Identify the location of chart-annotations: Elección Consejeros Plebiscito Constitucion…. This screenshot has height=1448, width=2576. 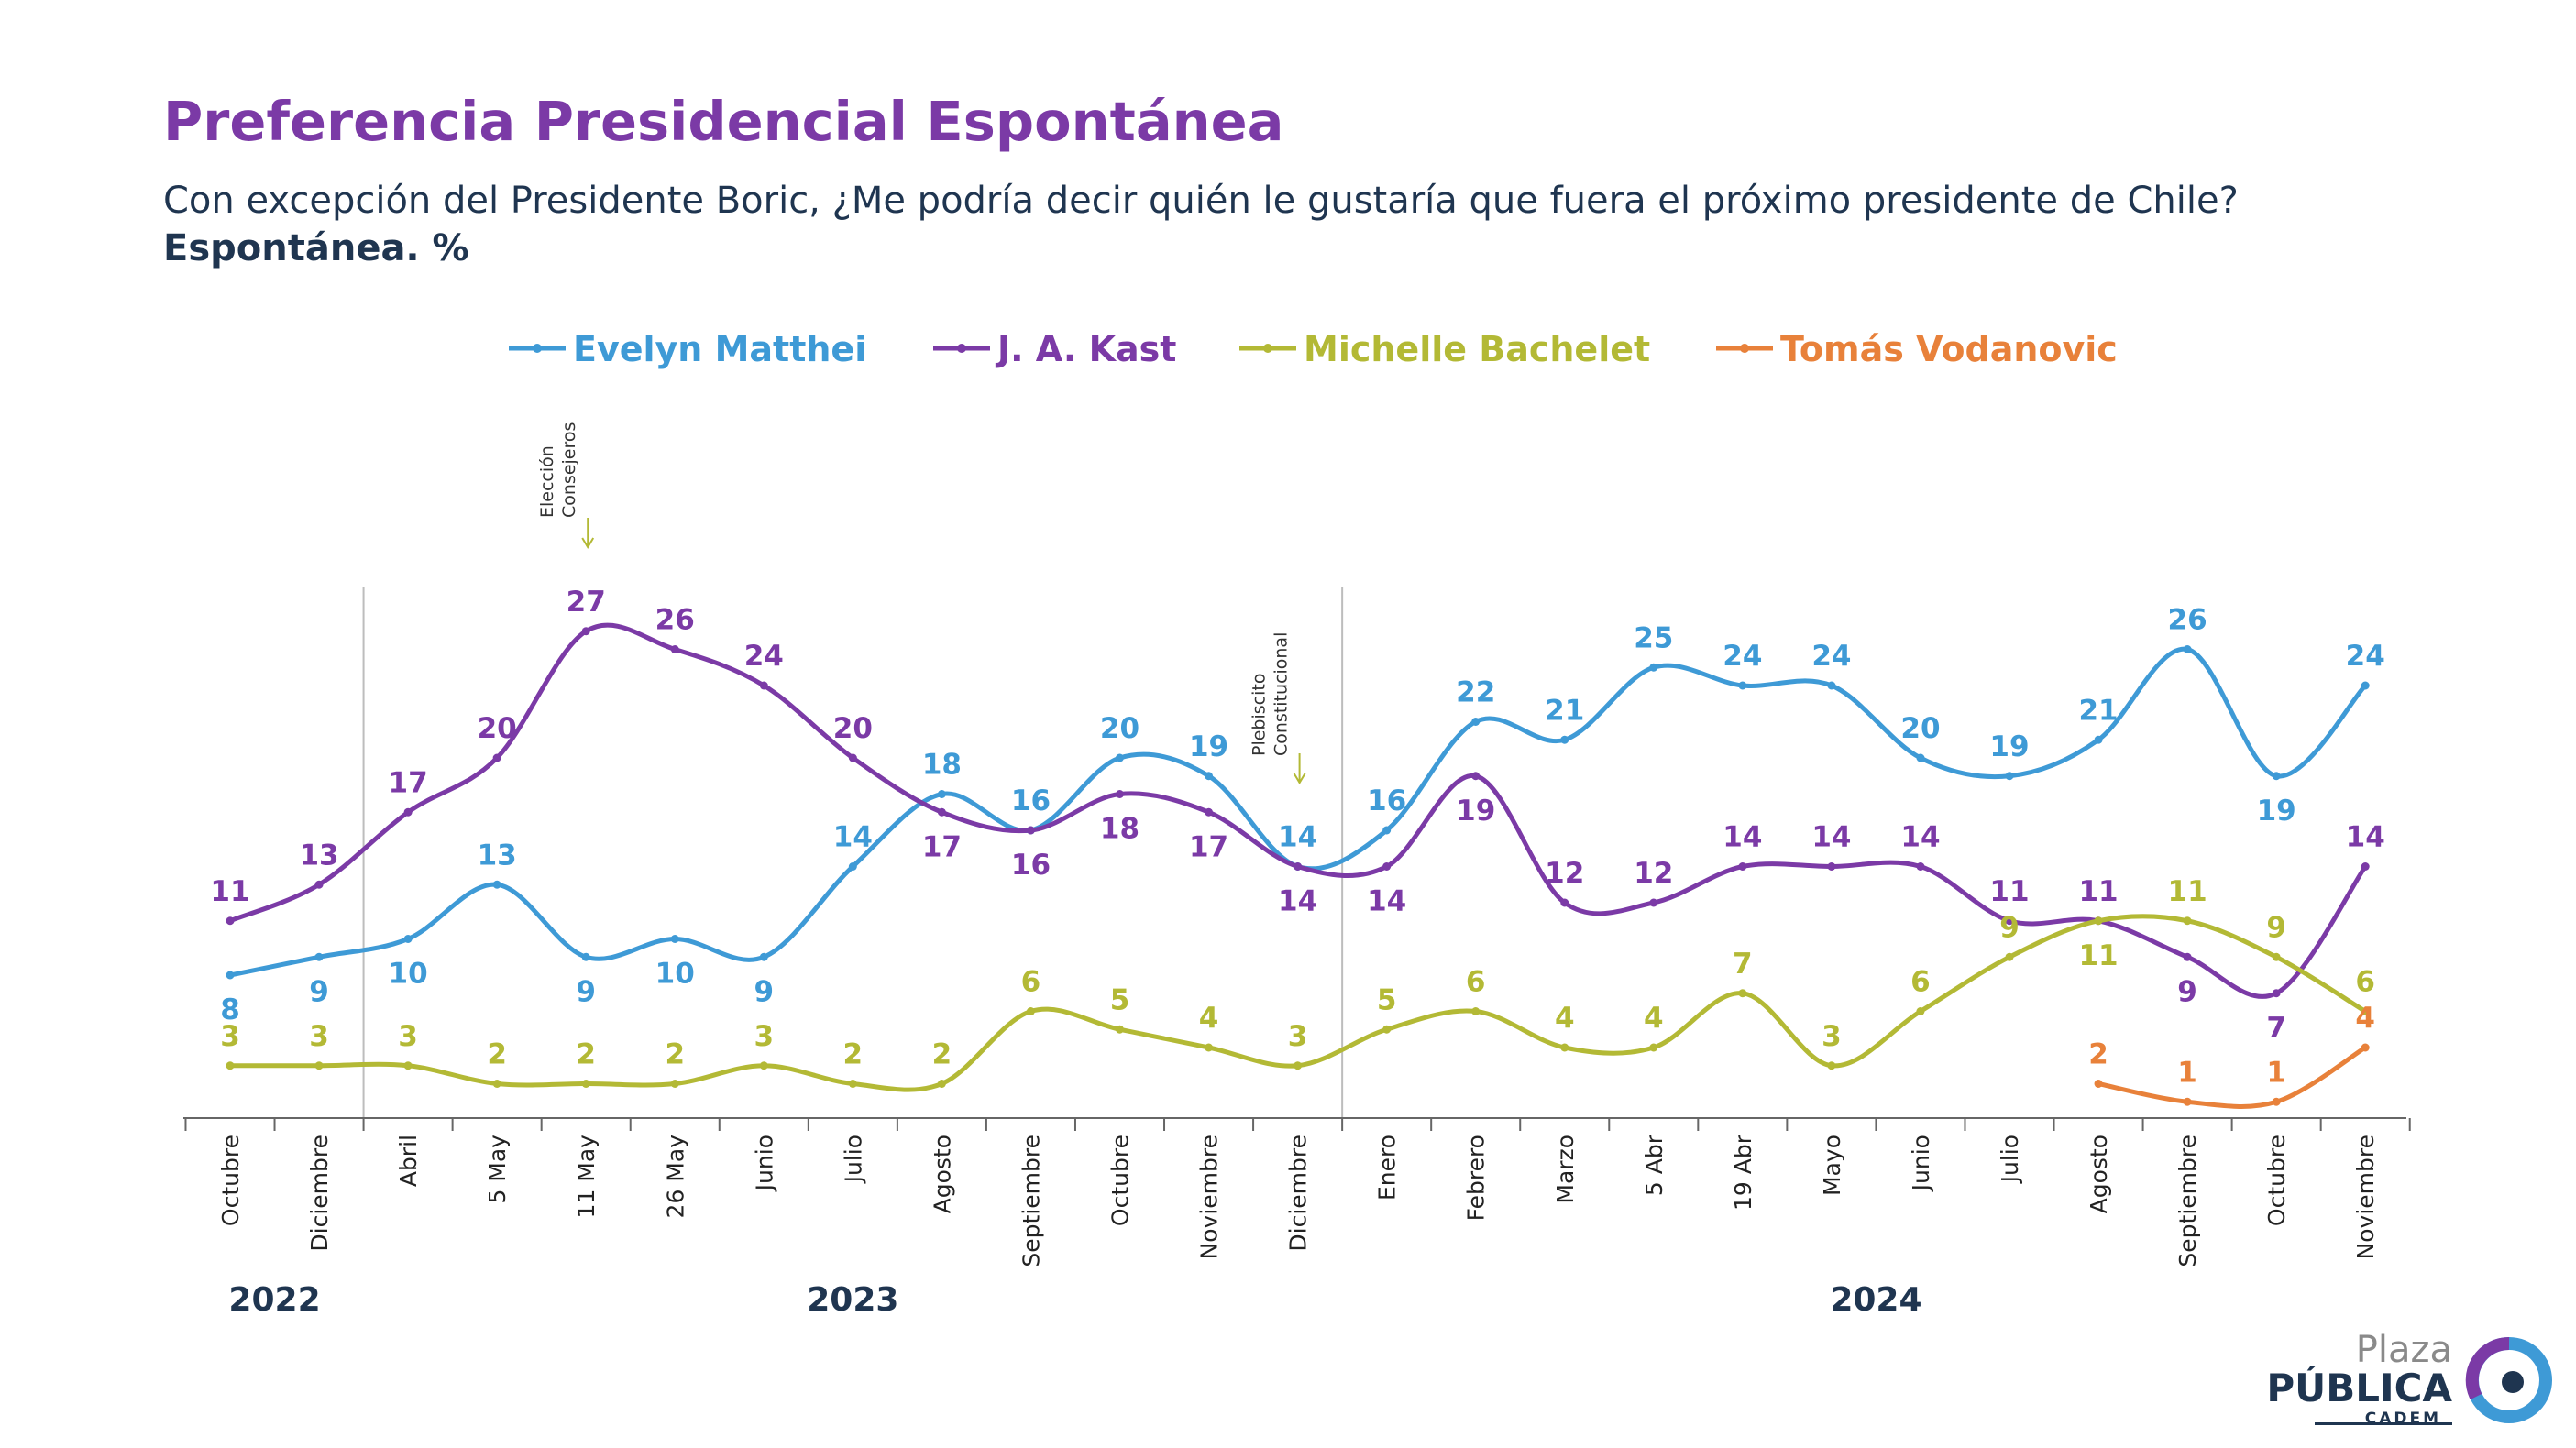
(921, 603).